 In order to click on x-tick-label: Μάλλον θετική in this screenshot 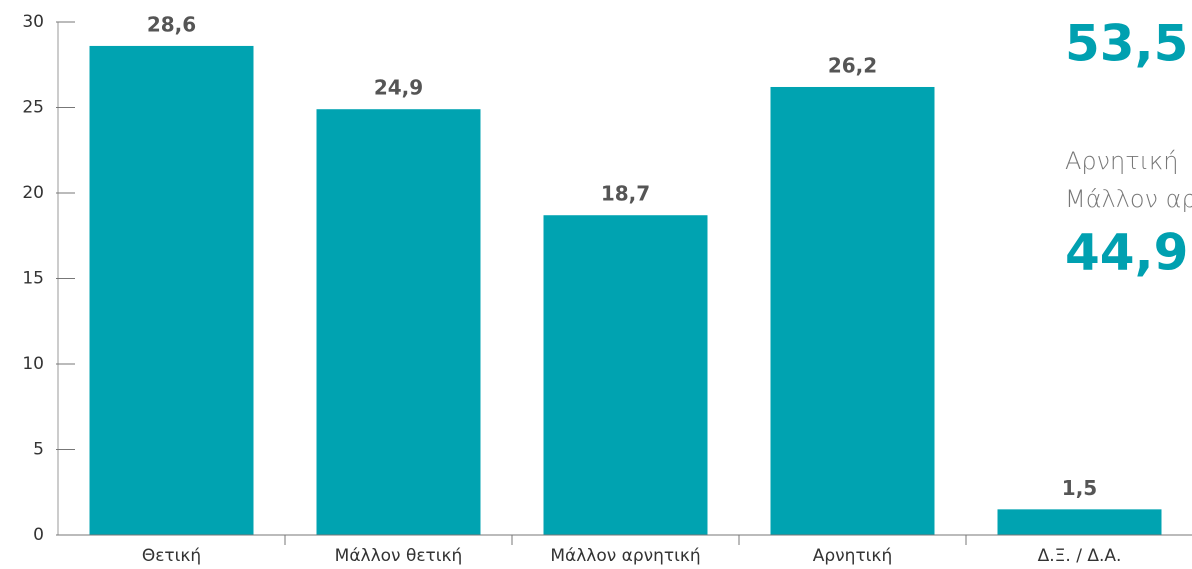, I will do `click(399, 556)`.